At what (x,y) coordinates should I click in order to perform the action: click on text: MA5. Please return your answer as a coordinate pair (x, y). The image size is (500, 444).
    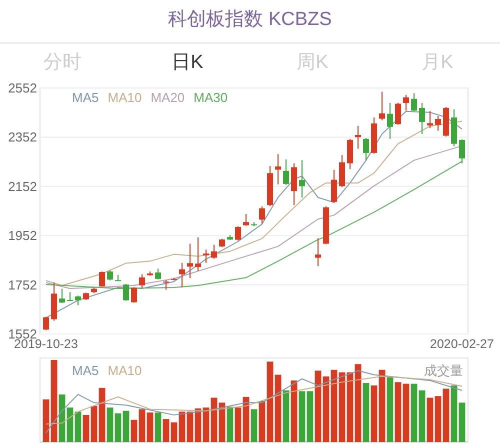
    Looking at the image, I should click on (85, 97).